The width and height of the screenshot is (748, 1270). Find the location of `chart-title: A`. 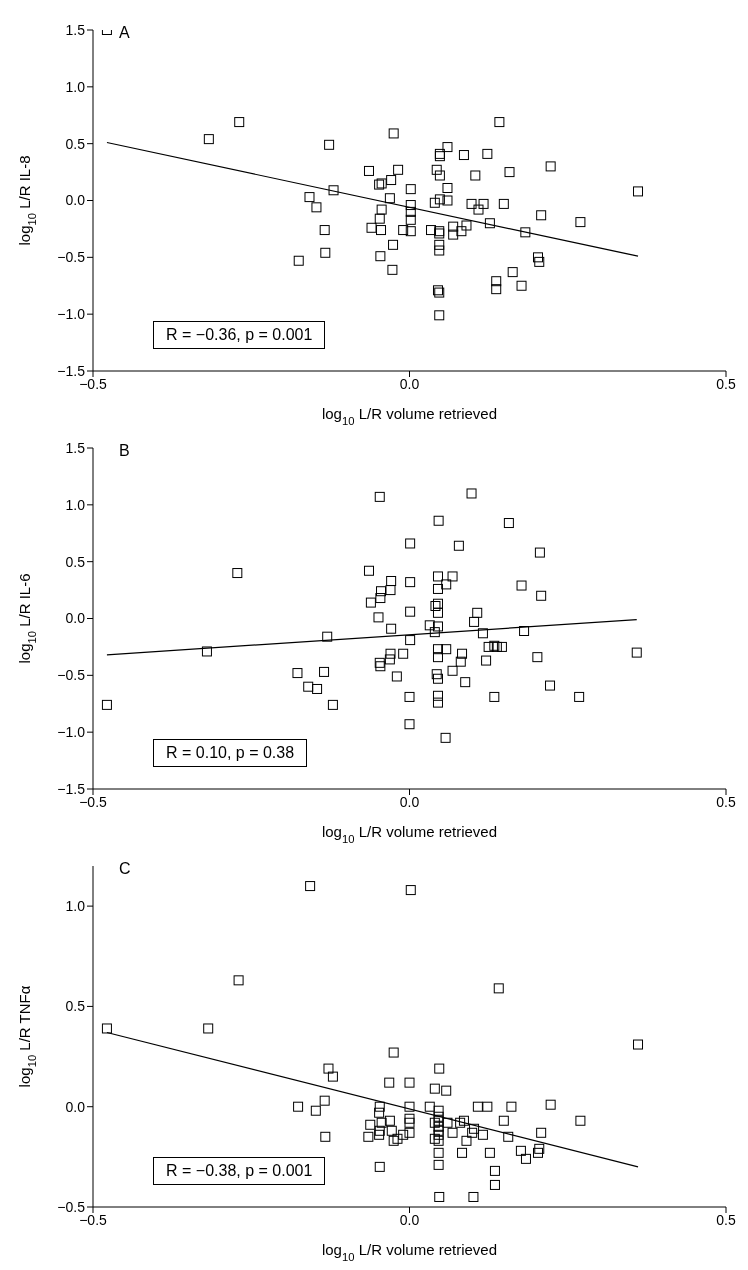

chart-title: A is located at coordinates (124, 33).